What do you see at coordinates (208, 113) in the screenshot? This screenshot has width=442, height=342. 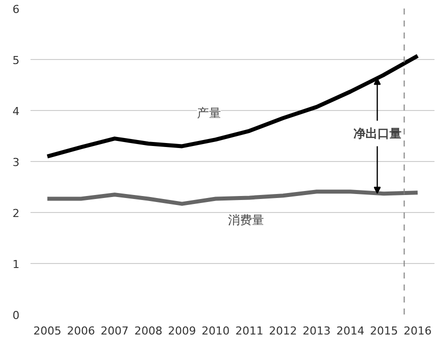 I see `series-label: 产量` at bounding box center [208, 113].